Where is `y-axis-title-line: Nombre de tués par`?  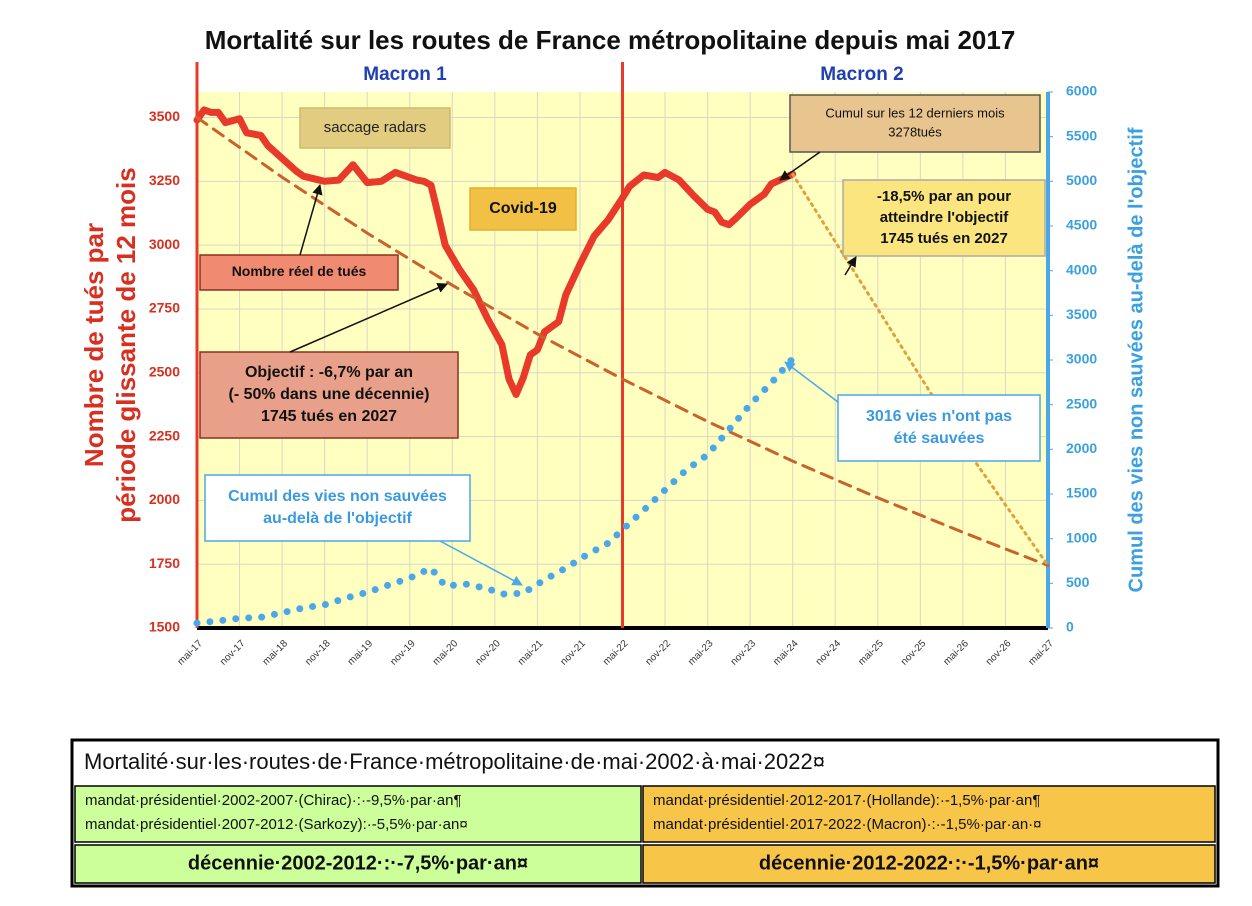 y-axis-title-line: Nombre de tués par is located at coordinates (94, 345).